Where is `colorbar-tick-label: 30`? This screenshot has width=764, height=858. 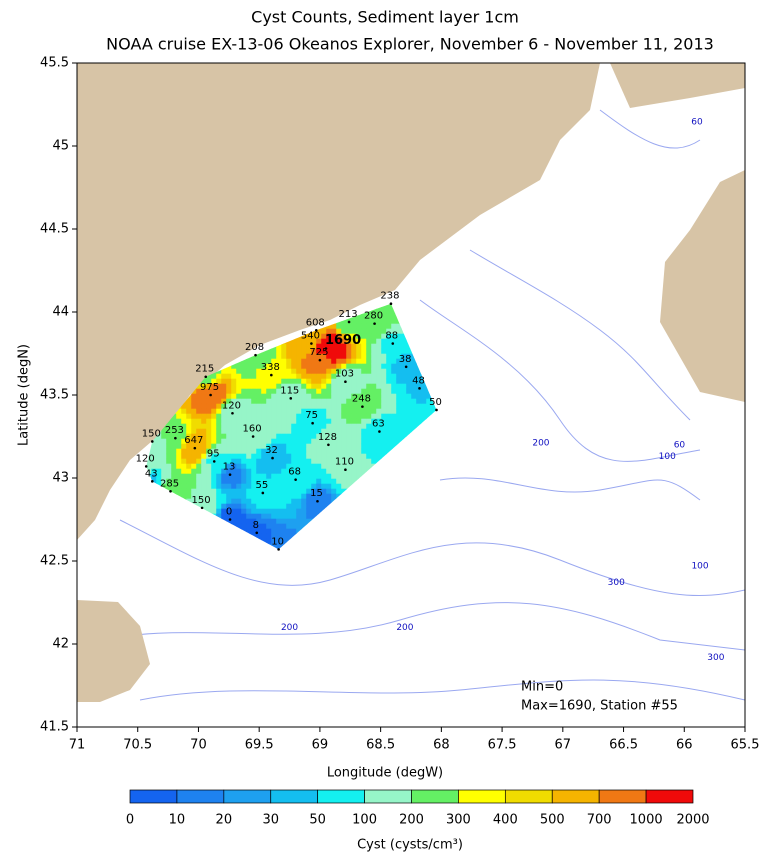
colorbar-tick-label: 30 is located at coordinates (270, 820).